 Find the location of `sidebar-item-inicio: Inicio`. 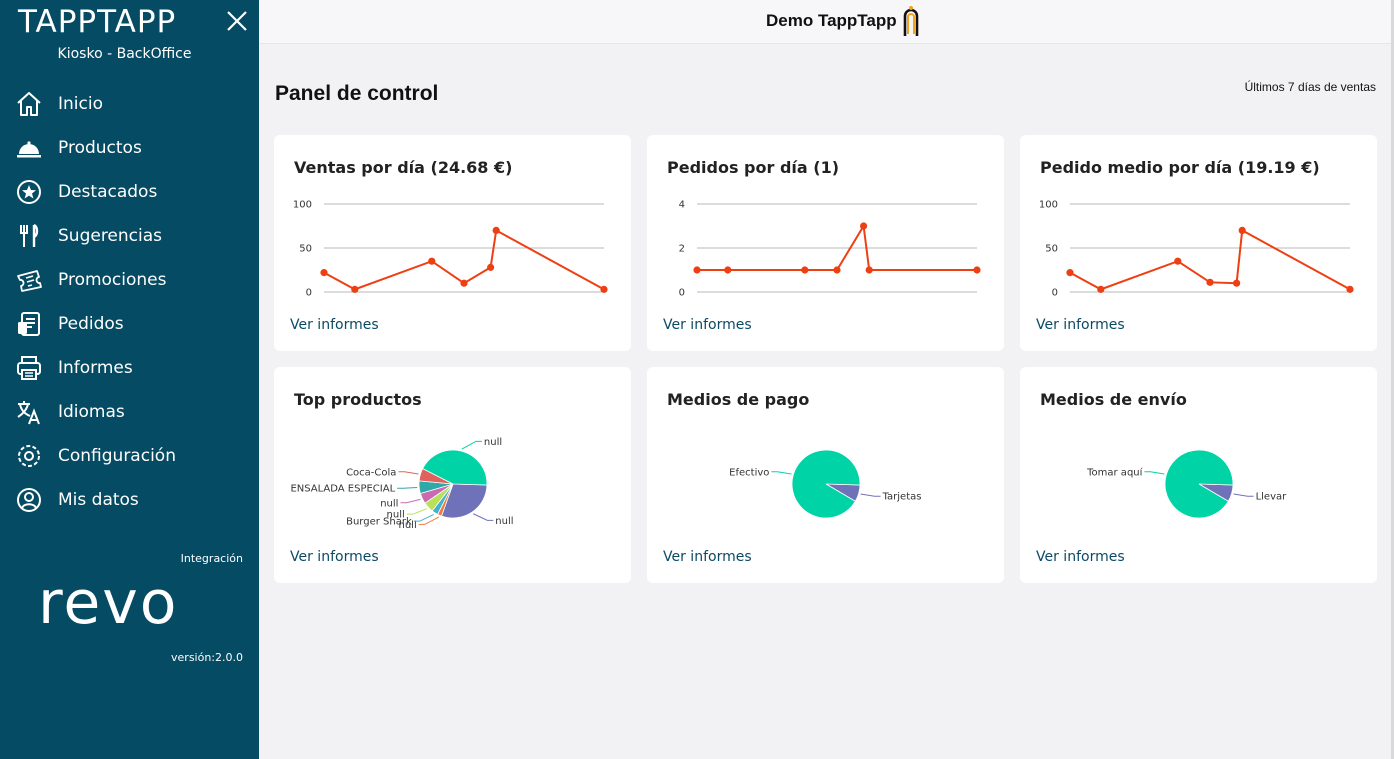

sidebar-item-inicio: Inicio is located at coordinates (129, 104).